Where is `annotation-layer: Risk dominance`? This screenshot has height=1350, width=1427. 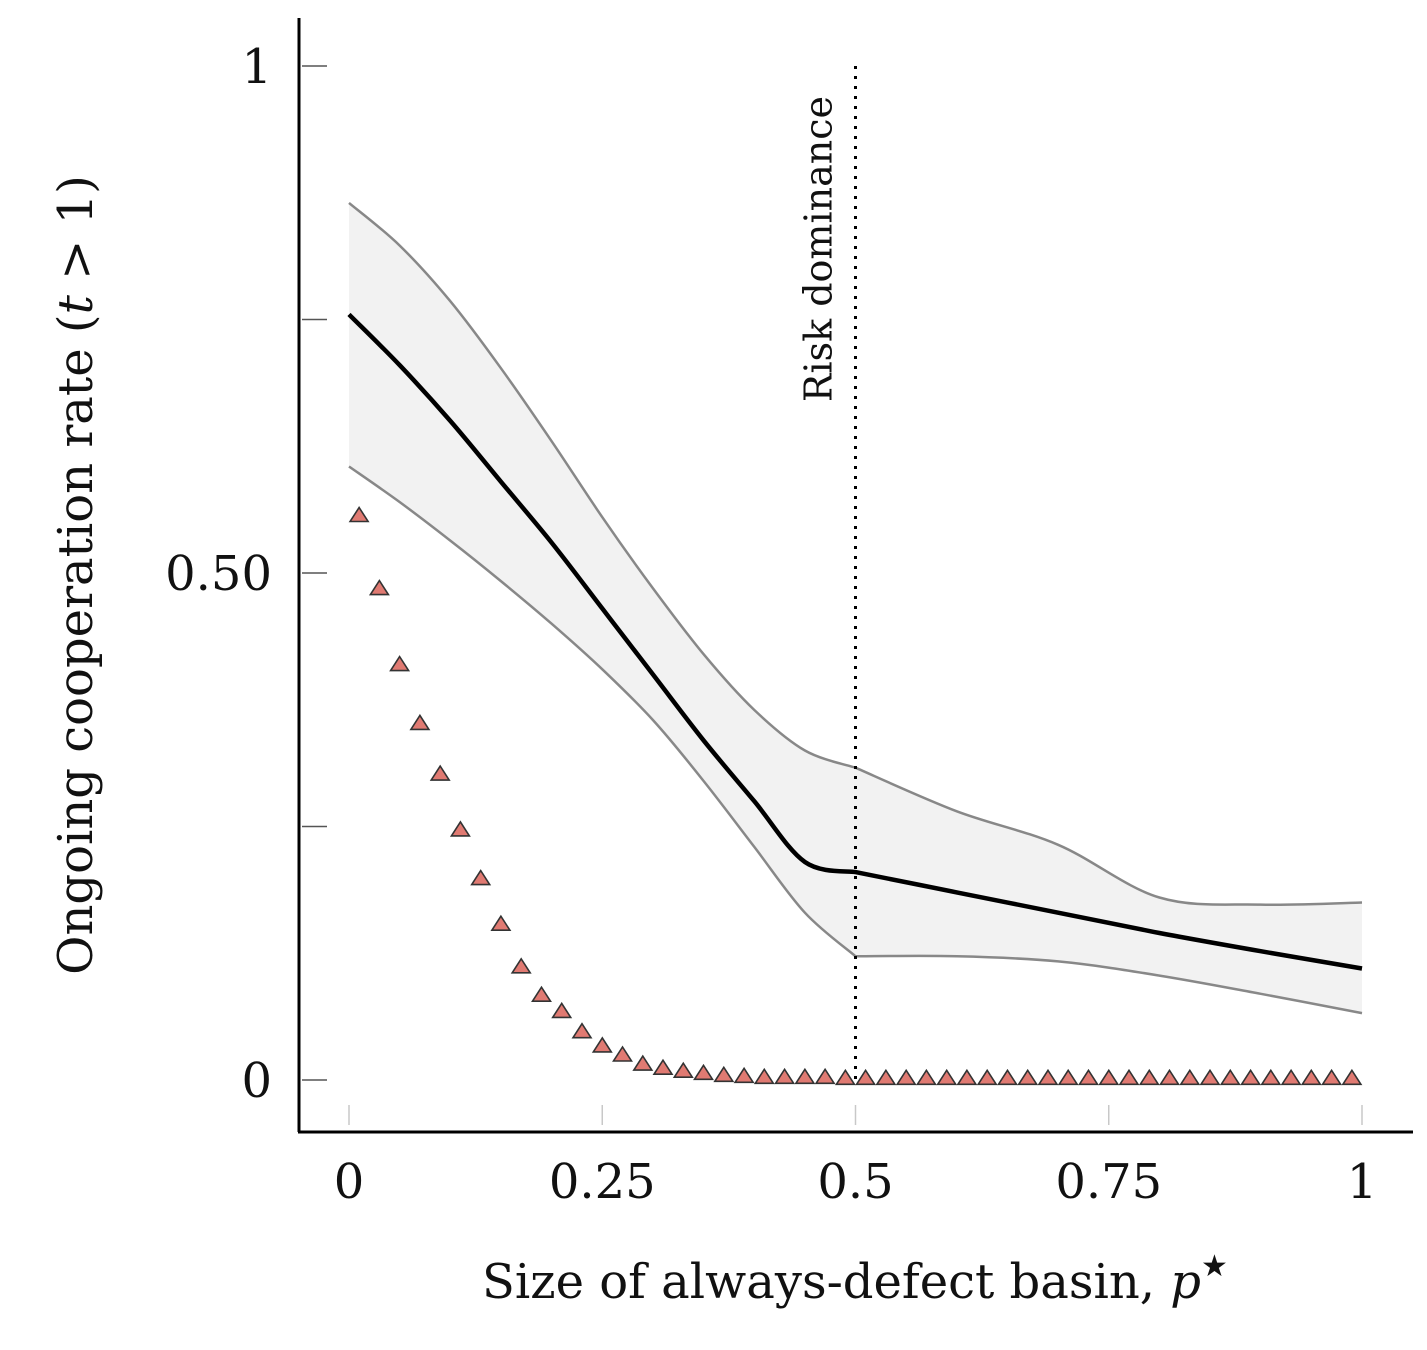
annotation-layer: Risk dominance is located at coordinates (827, 573).